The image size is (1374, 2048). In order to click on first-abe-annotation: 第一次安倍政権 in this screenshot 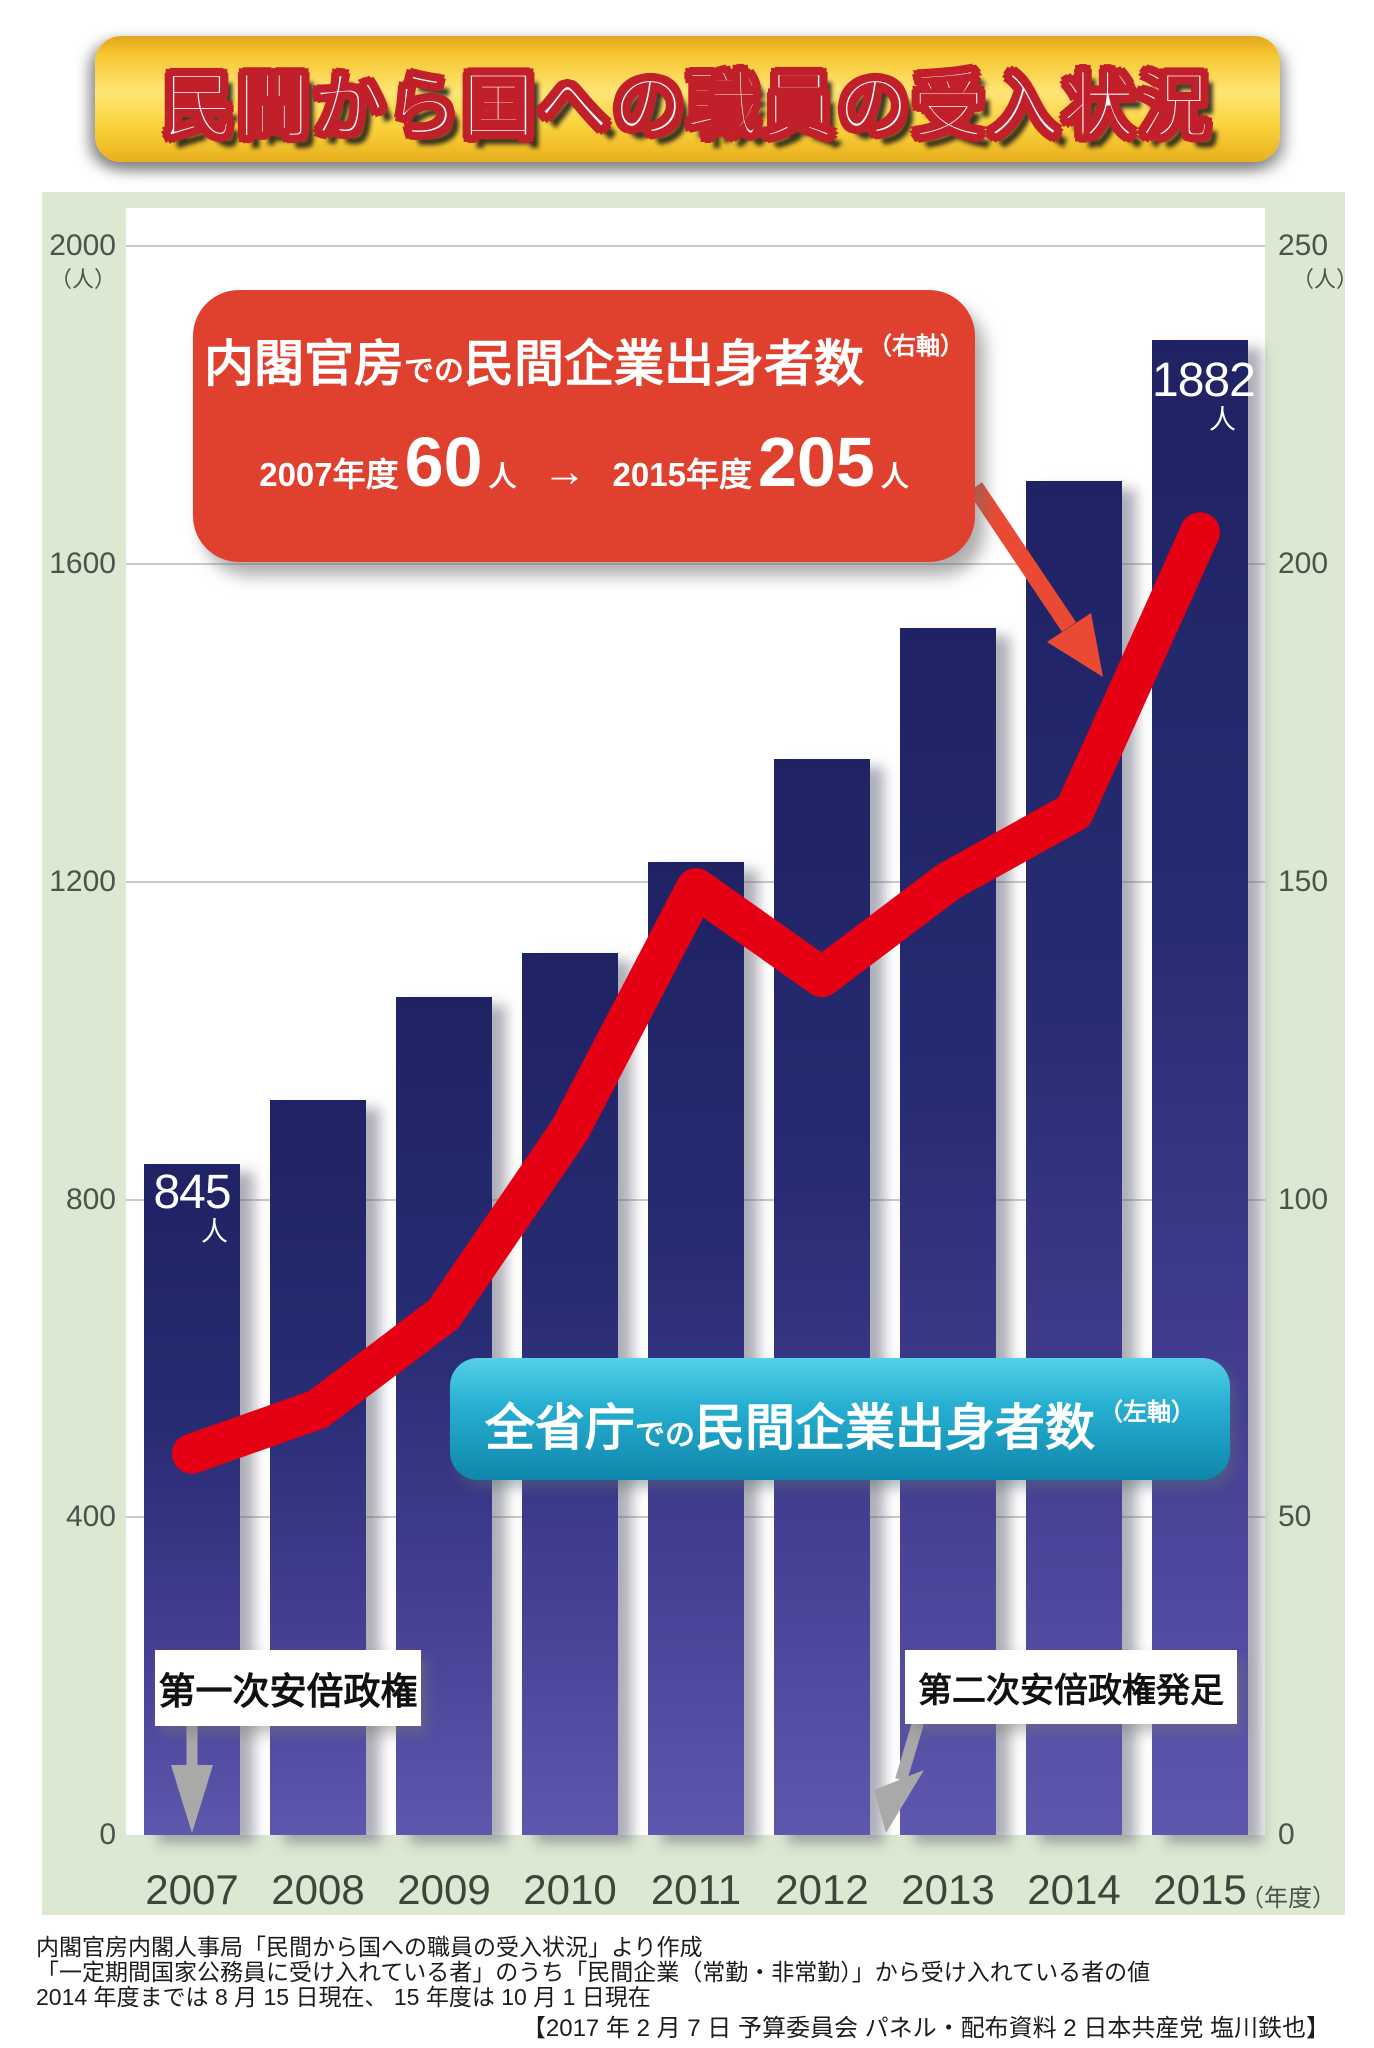, I will do `click(288, 1688)`.